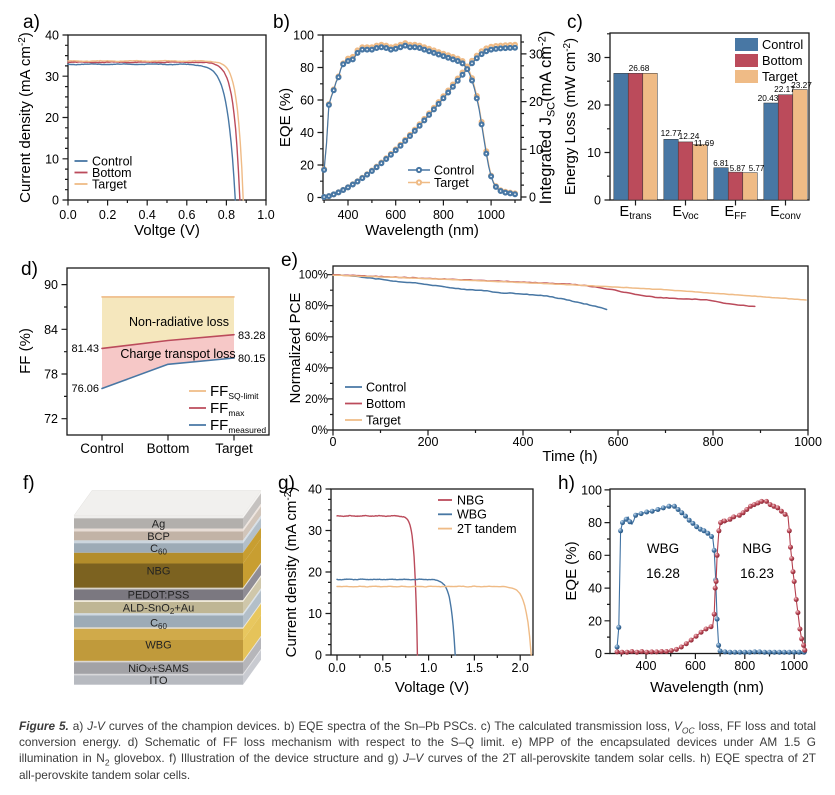 Image resolution: width=835 pixels, height=795 pixels. What do you see at coordinates (252, 359) in the screenshot?
I see `svg-text: 80.15` at bounding box center [252, 359].